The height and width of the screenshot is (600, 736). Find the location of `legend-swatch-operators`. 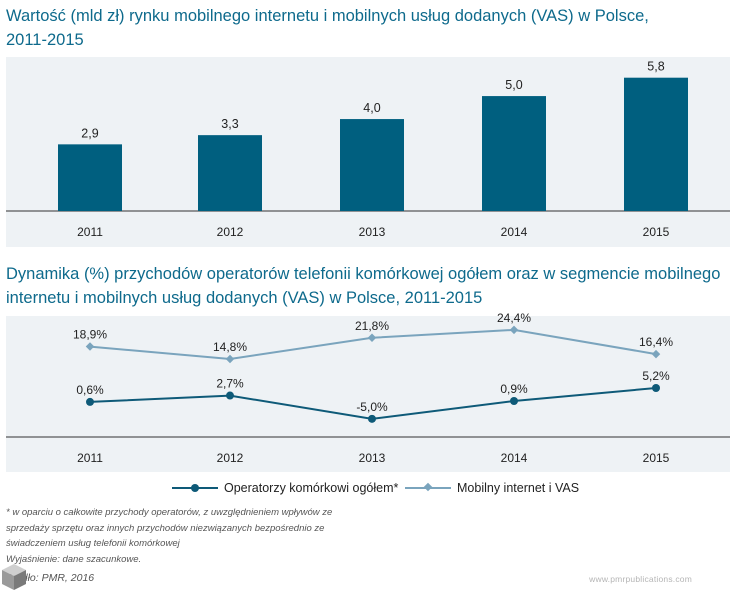

legend-swatch-operators is located at coordinates (195, 488).